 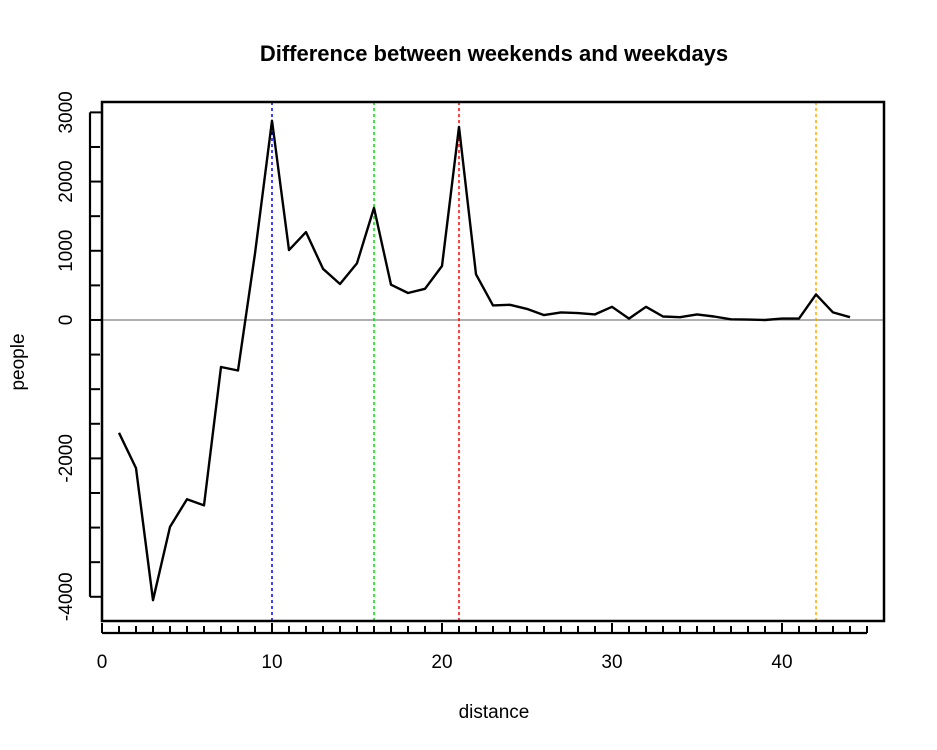 What do you see at coordinates (441, 662) in the screenshot?
I see `x-tick-label: 20` at bounding box center [441, 662].